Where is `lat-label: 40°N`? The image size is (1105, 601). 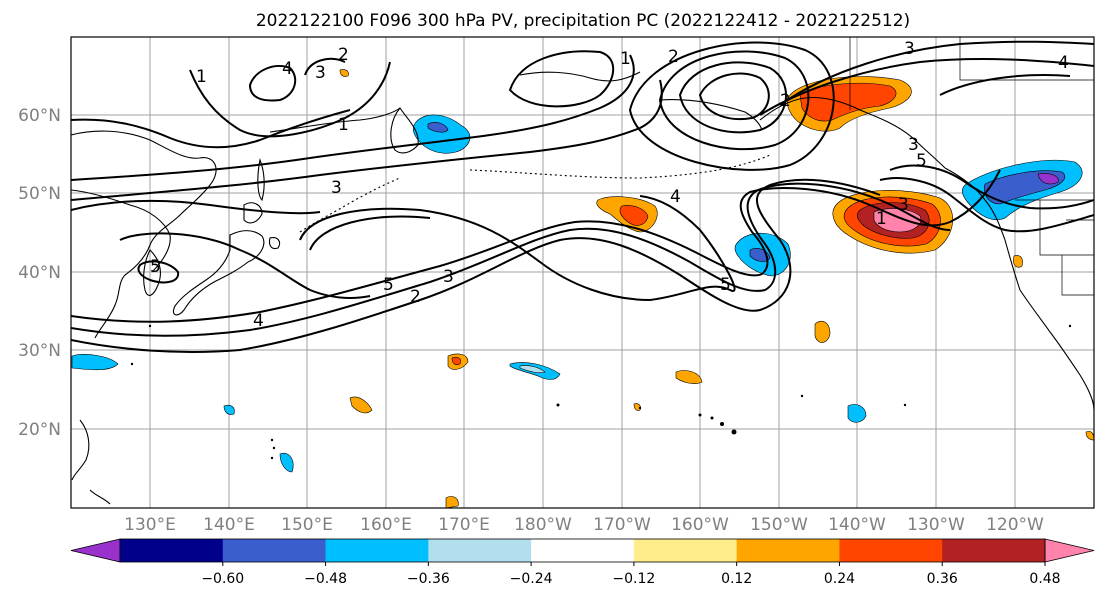 lat-label: 40°N is located at coordinates (39, 273).